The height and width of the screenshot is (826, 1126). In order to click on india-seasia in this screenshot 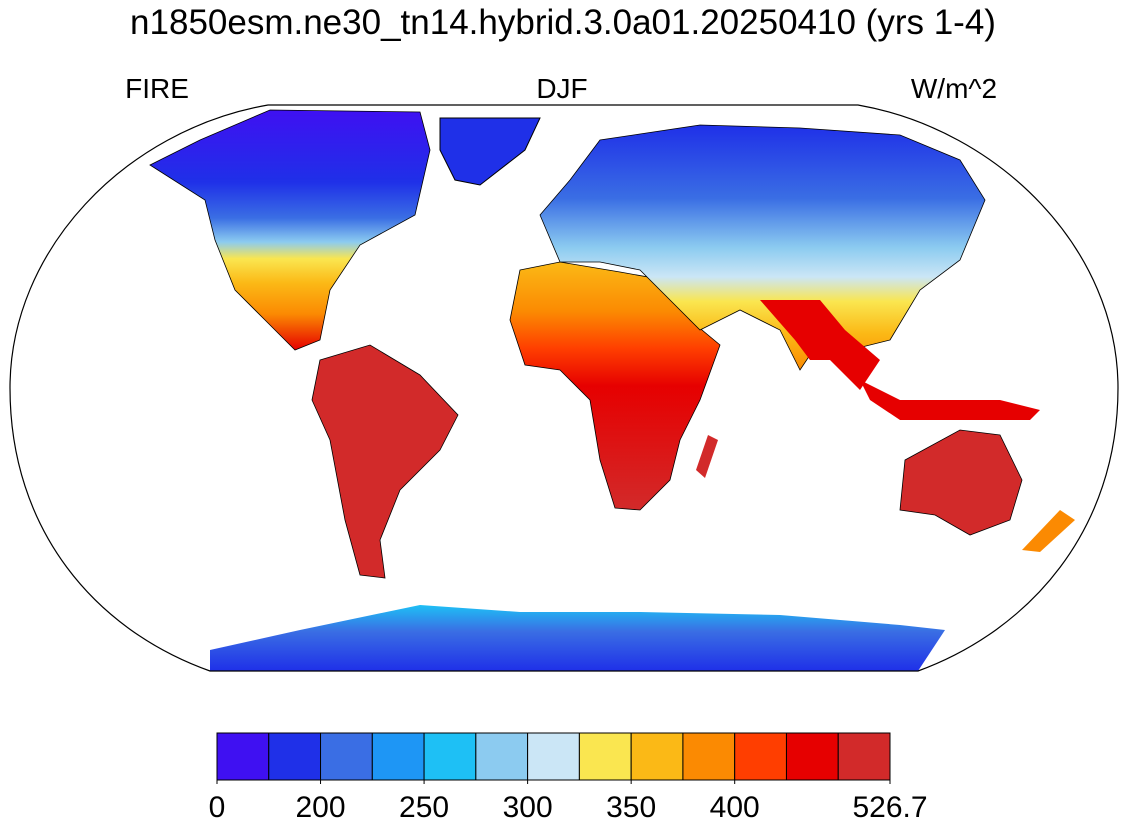, I will do `click(820, 345)`.